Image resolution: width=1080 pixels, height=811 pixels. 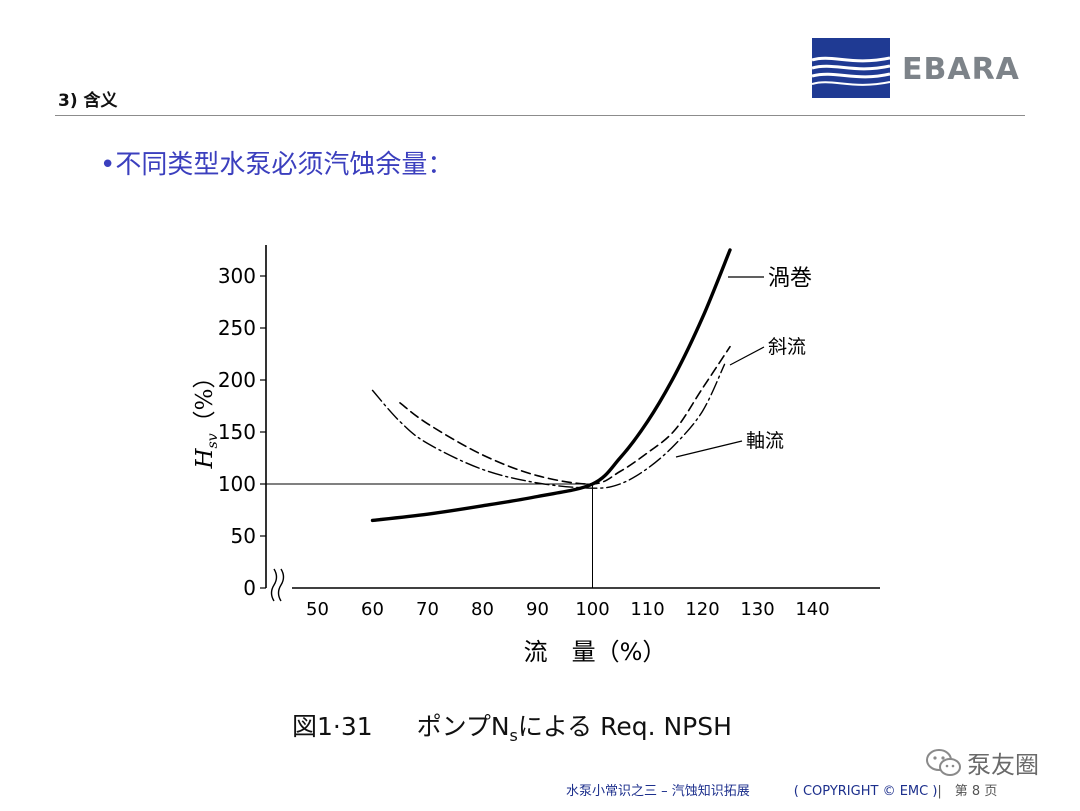 What do you see at coordinates (943, 762) in the screenshot?
I see `wechat-icon` at bounding box center [943, 762].